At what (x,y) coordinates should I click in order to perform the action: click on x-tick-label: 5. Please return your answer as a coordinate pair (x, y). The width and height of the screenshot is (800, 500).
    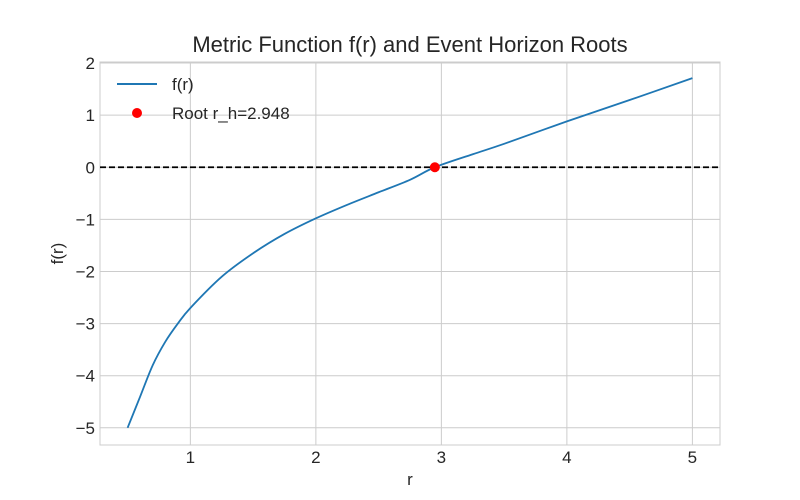
    Looking at the image, I should click on (692, 457).